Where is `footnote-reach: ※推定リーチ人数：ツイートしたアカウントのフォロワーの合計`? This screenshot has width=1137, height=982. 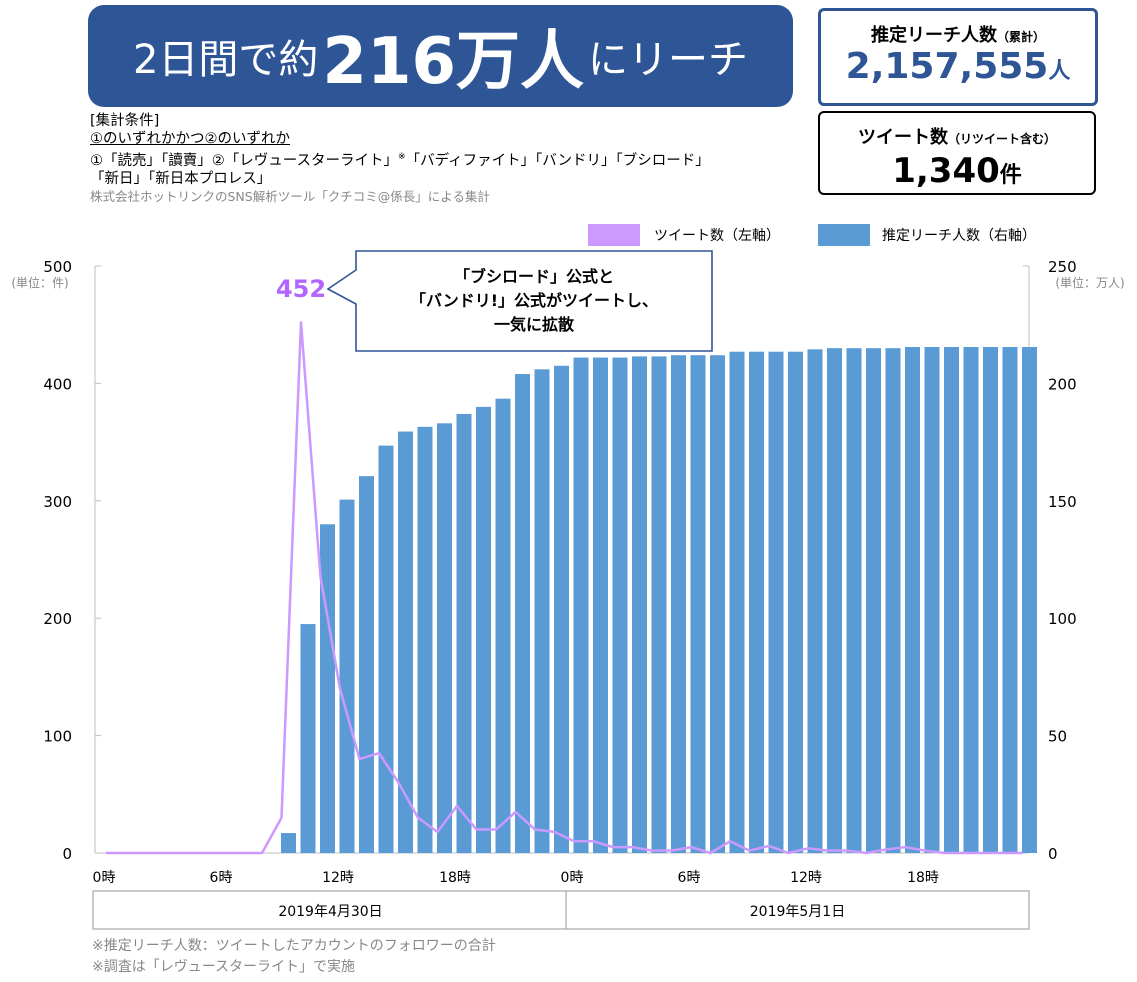
footnote-reach: ※推定リーチ人数：ツイートしたアカウントのフォロワーの合計 is located at coordinates (294, 946).